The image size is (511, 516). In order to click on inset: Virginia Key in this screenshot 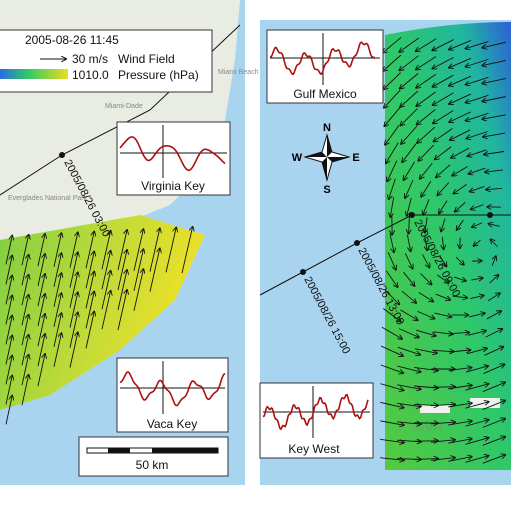, I will do `click(173, 158)`.